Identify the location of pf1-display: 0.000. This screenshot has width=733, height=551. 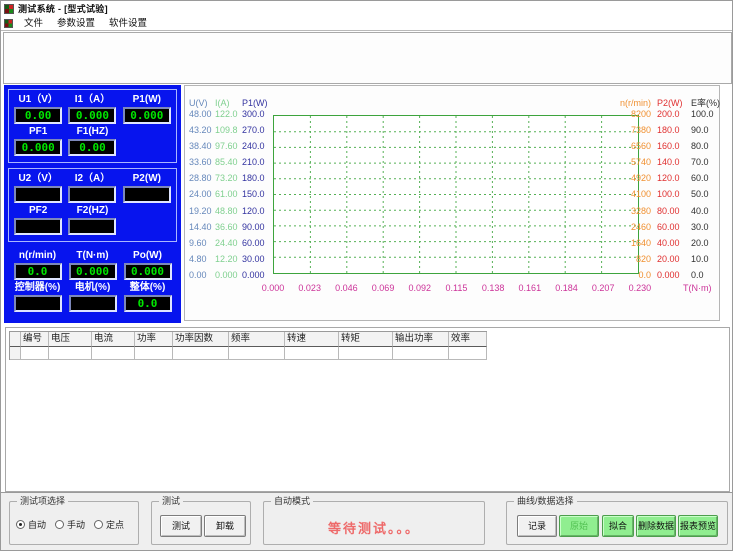
(38, 147).